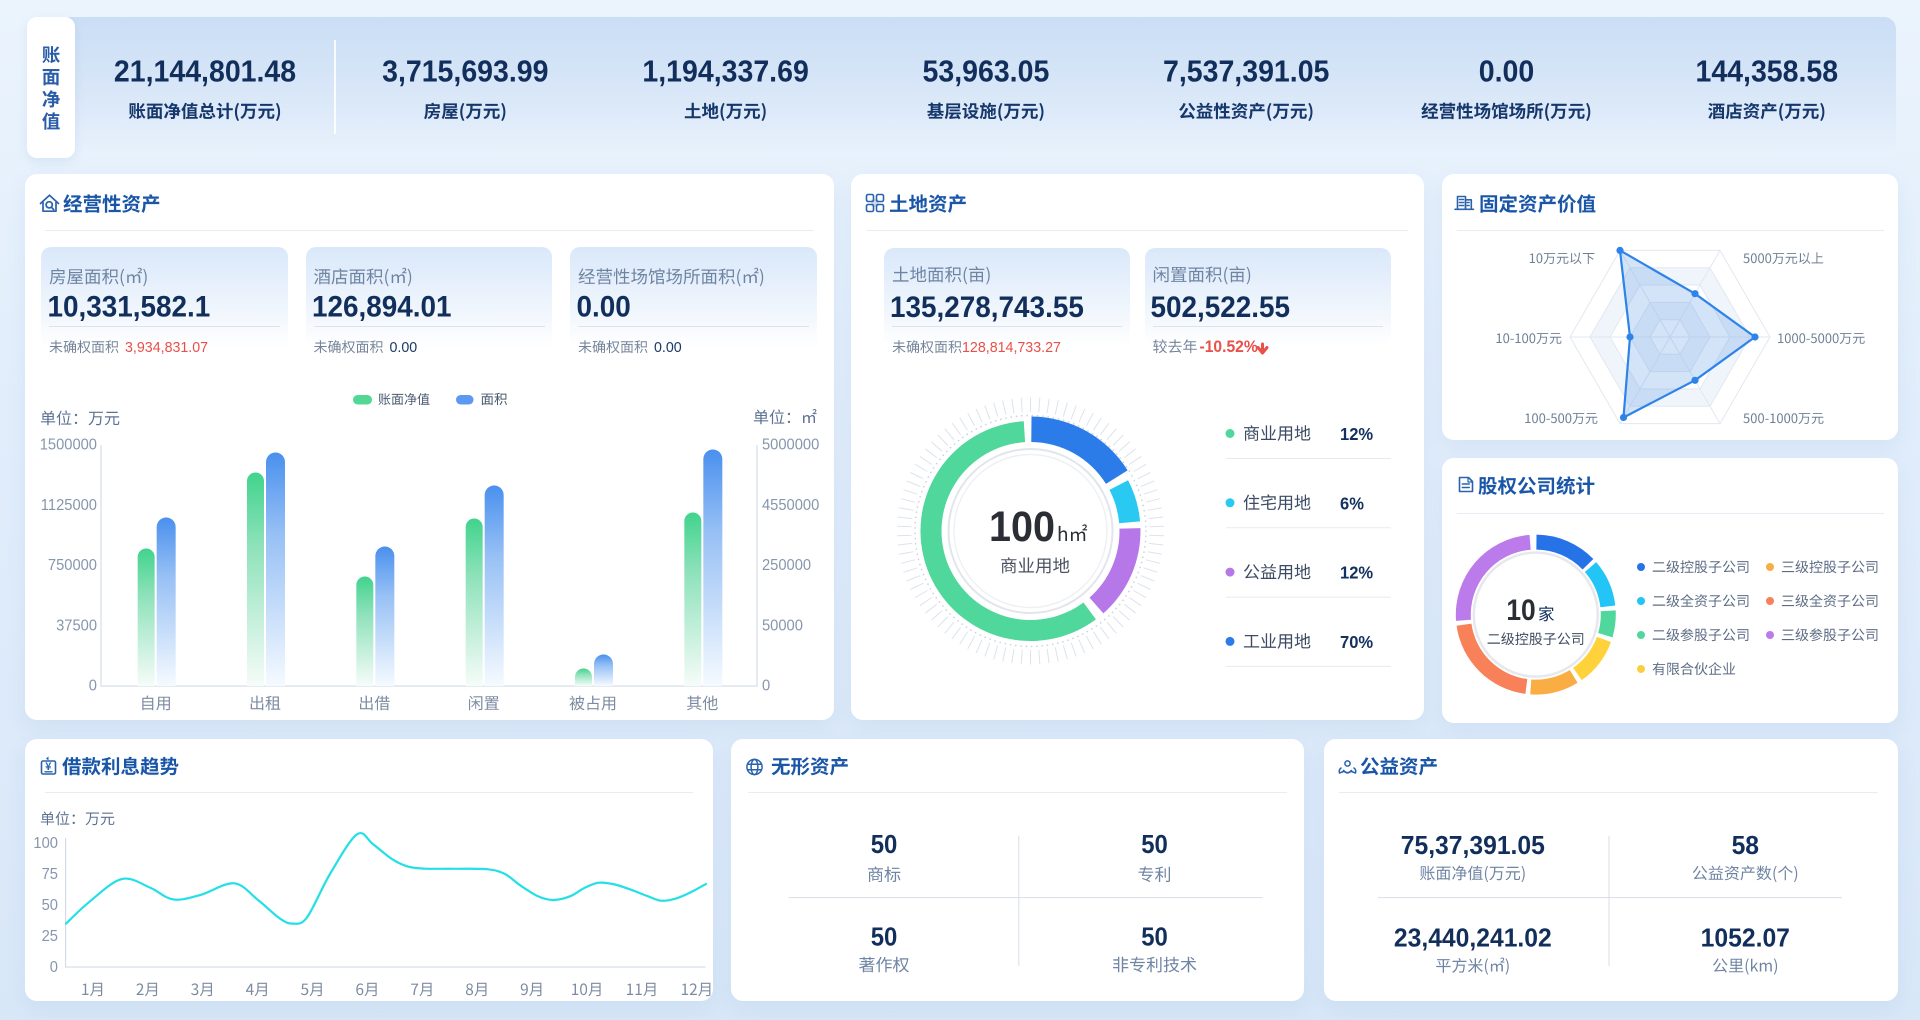  Describe the element at coordinates (1745, 845) in the screenshot. I see `svg-text: 58` at that location.